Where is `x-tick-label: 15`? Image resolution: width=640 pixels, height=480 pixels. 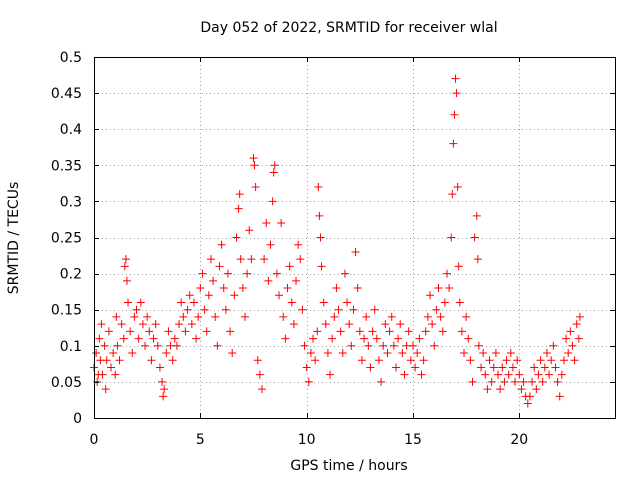 x-tick-label: 15 is located at coordinates (413, 440).